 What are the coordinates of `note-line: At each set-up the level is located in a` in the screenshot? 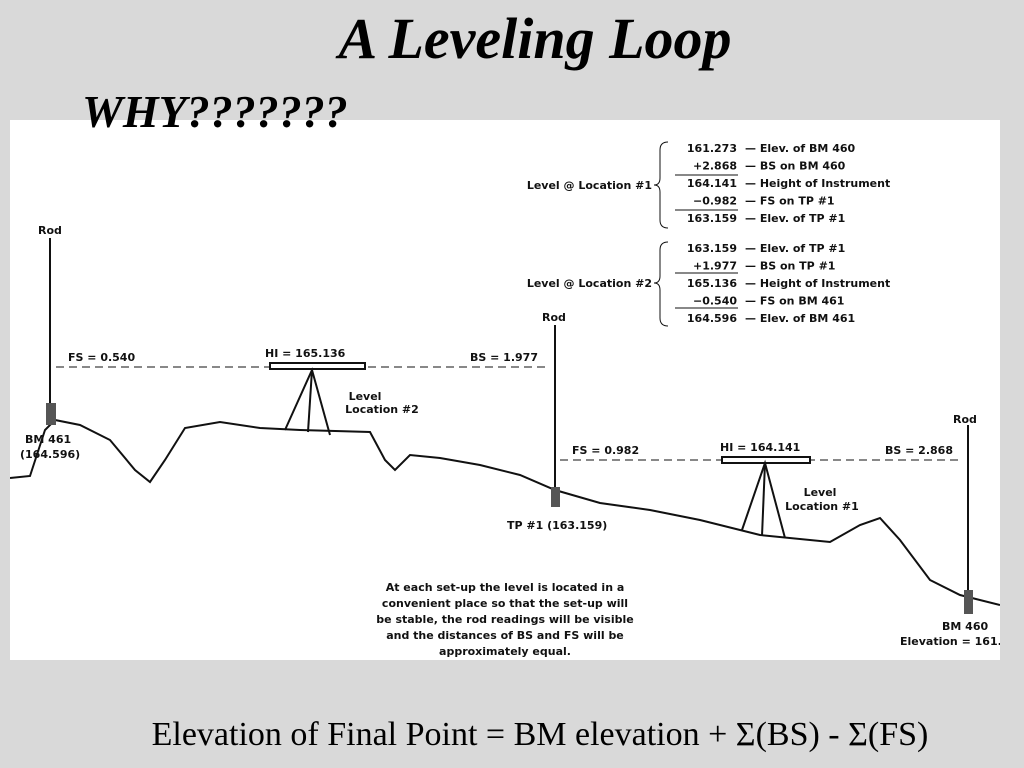 It's located at (505, 587).